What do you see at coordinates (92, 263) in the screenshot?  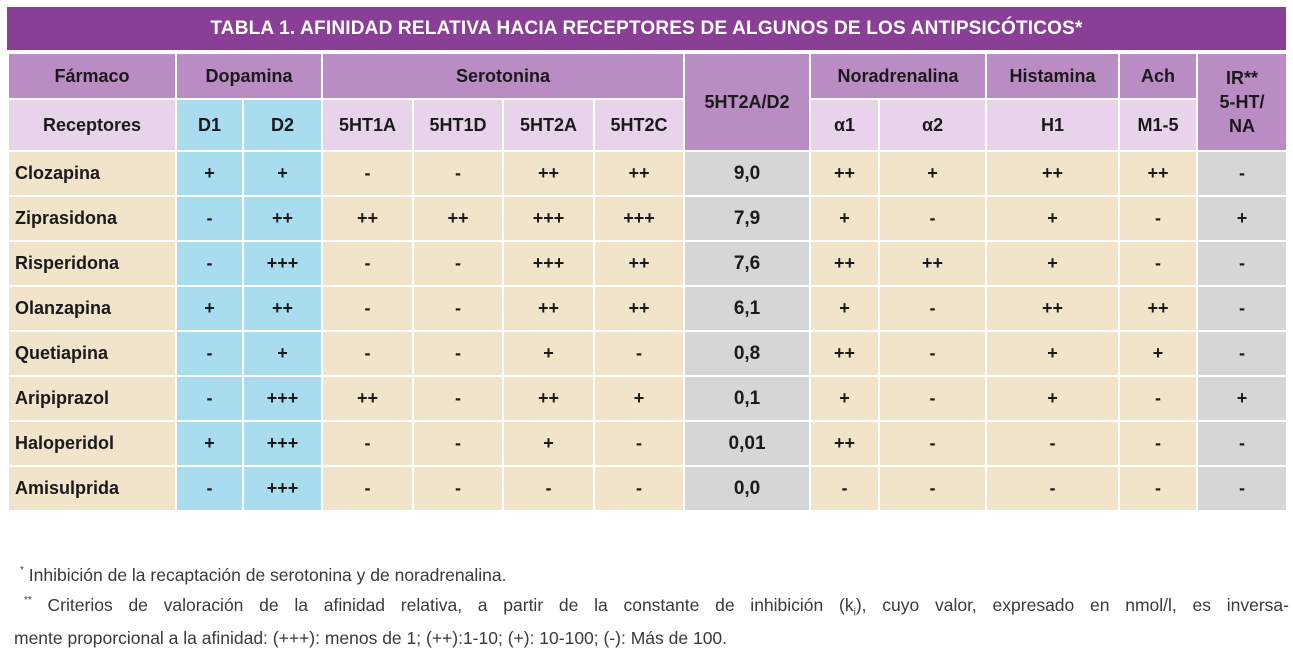 I see `cell-drug: Risperidona` at bounding box center [92, 263].